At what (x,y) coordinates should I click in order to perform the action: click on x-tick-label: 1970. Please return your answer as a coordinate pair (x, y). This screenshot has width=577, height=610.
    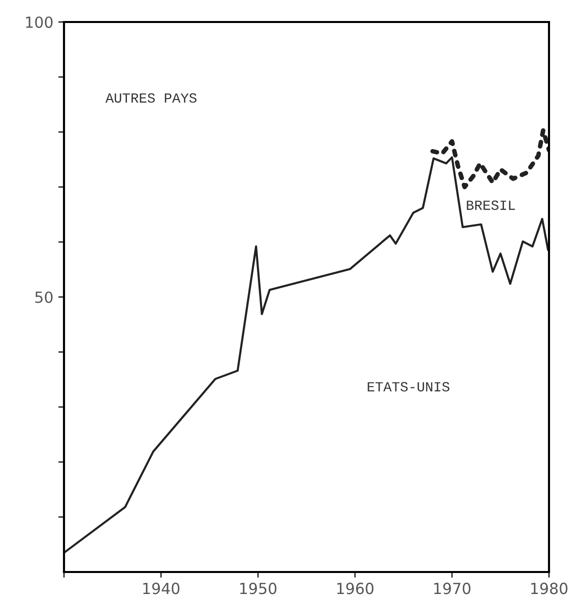
    Looking at the image, I should click on (452, 588).